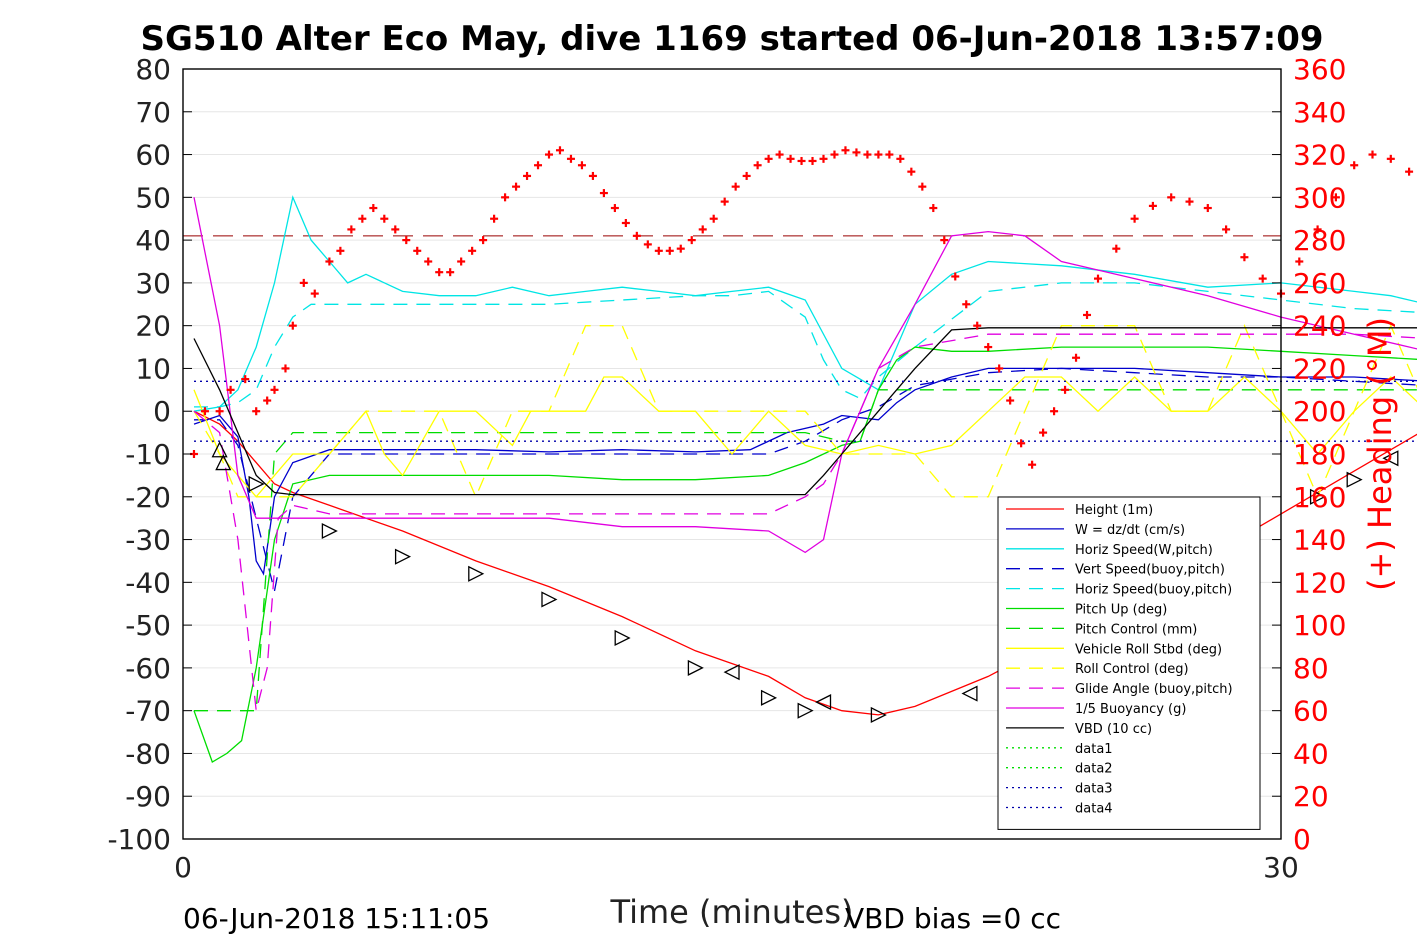 The image size is (1417, 945). I want to click on right-tick-label: 180, so click(1319, 454).